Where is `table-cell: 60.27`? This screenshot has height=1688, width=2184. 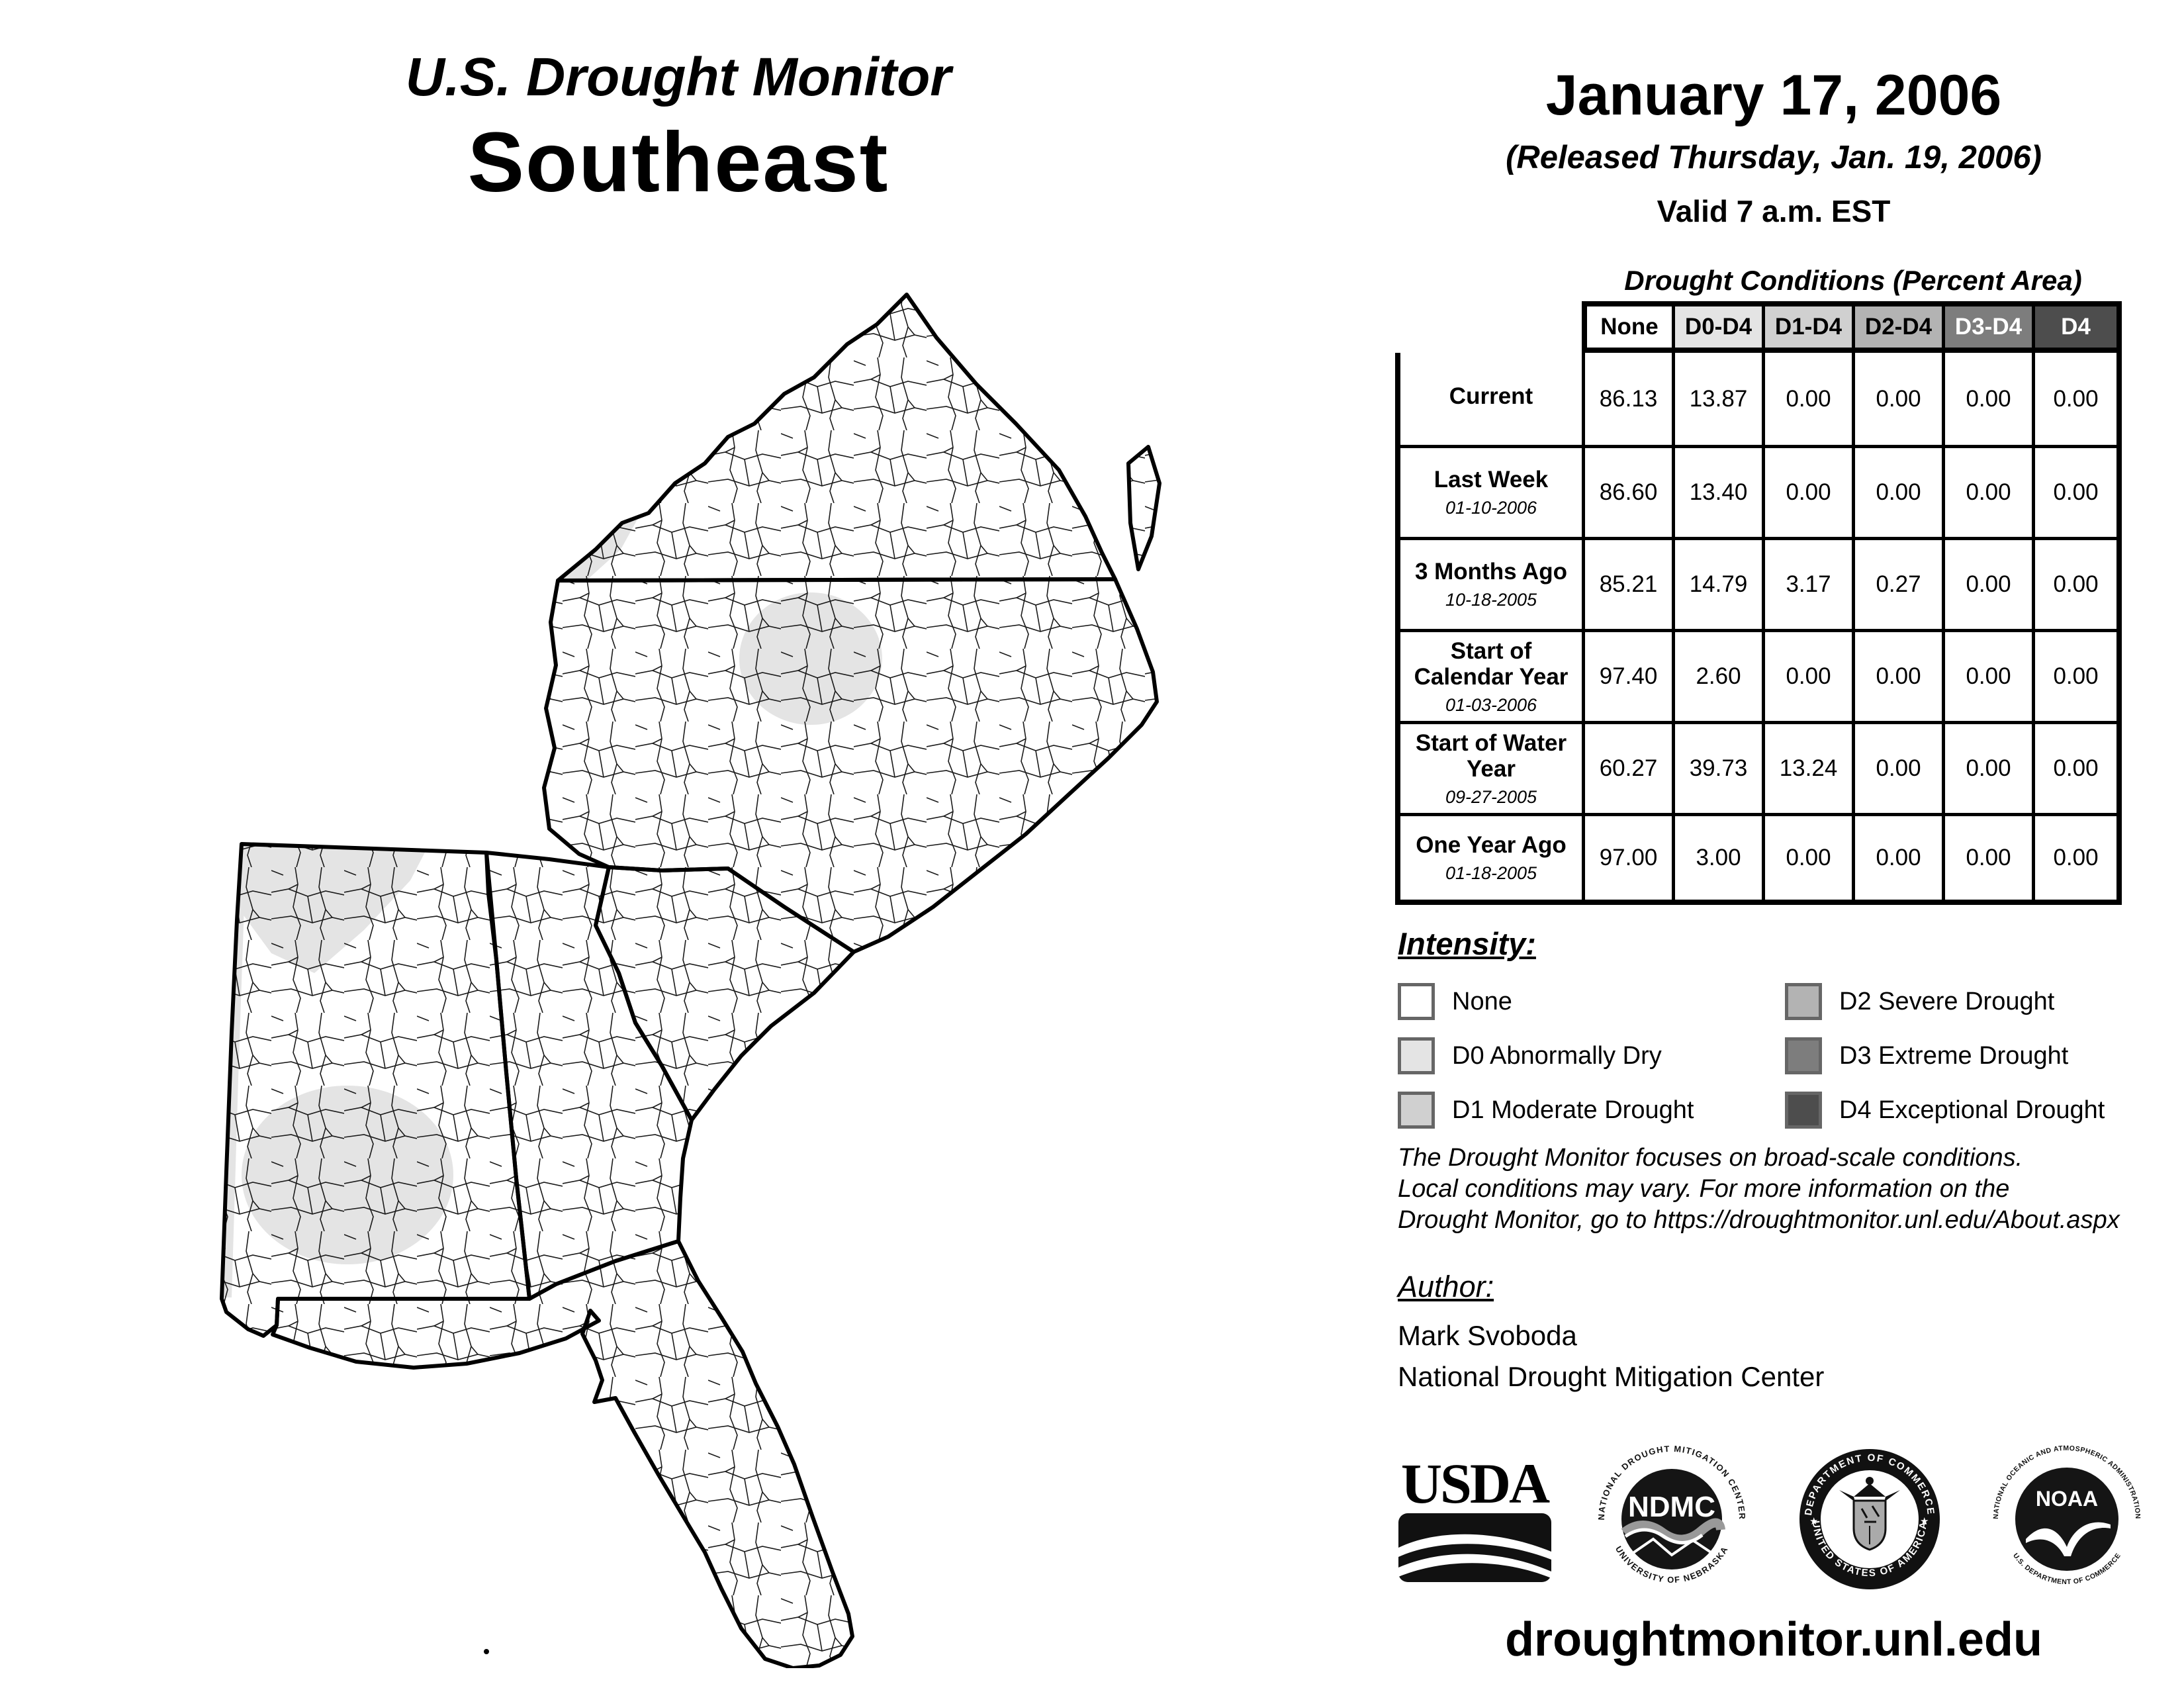
table-cell: 60.27 is located at coordinates (1627, 767).